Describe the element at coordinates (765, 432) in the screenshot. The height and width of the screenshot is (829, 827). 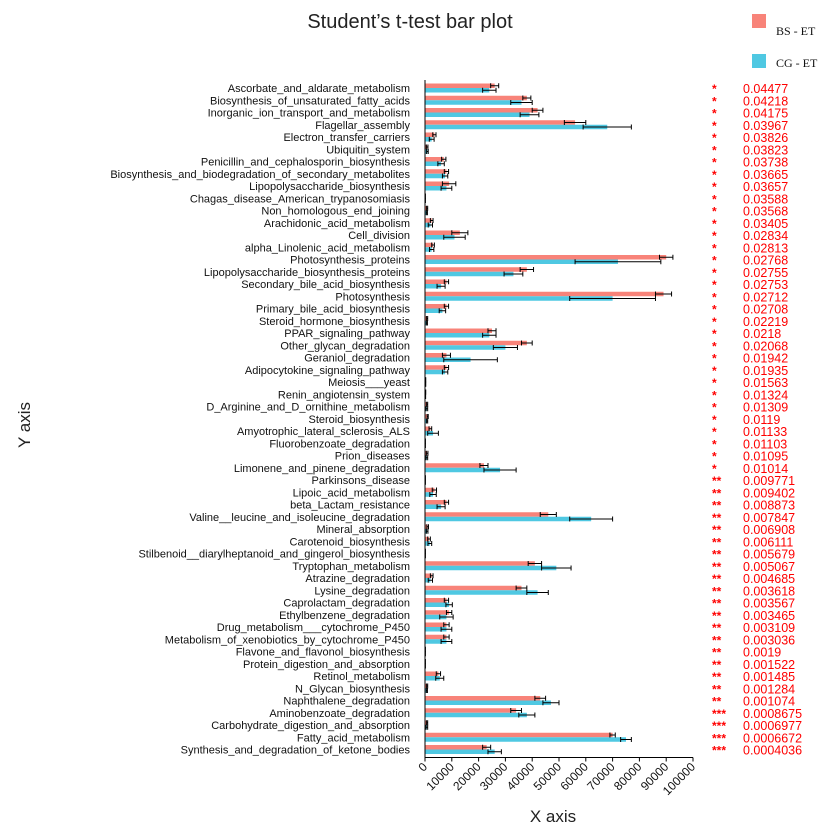
I see `p-value: 0.01133` at that location.